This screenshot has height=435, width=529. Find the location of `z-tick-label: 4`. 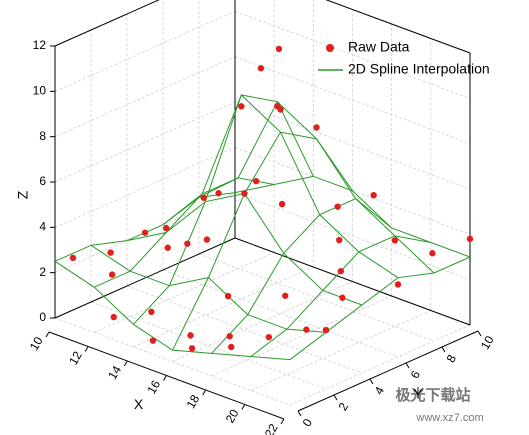

z-tick-label: 4 is located at coordinates (42, 227).